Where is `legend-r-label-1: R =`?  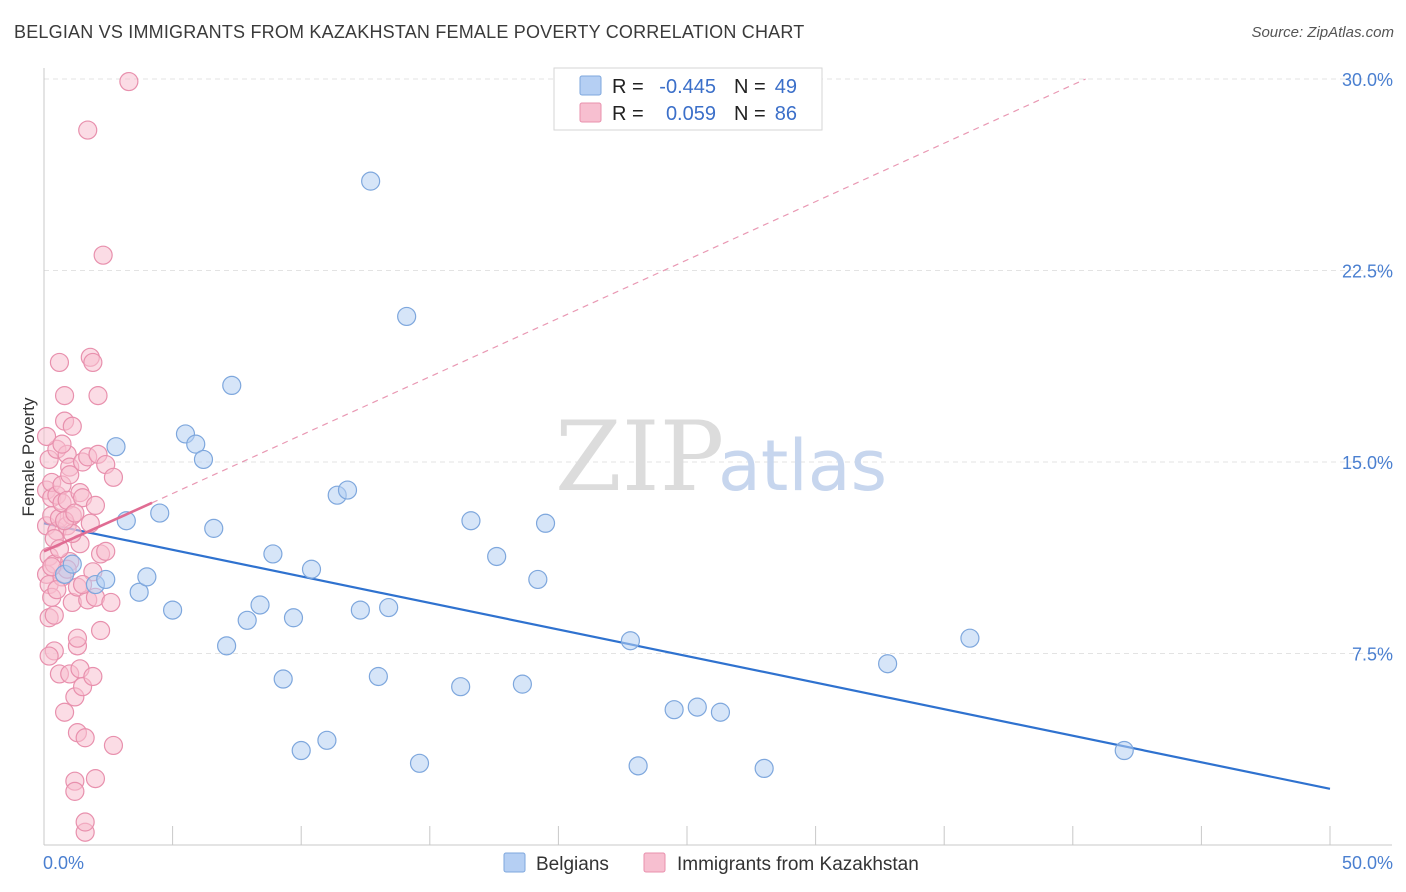
legend-r-label-1: R = is located at coordinates (628, 87).